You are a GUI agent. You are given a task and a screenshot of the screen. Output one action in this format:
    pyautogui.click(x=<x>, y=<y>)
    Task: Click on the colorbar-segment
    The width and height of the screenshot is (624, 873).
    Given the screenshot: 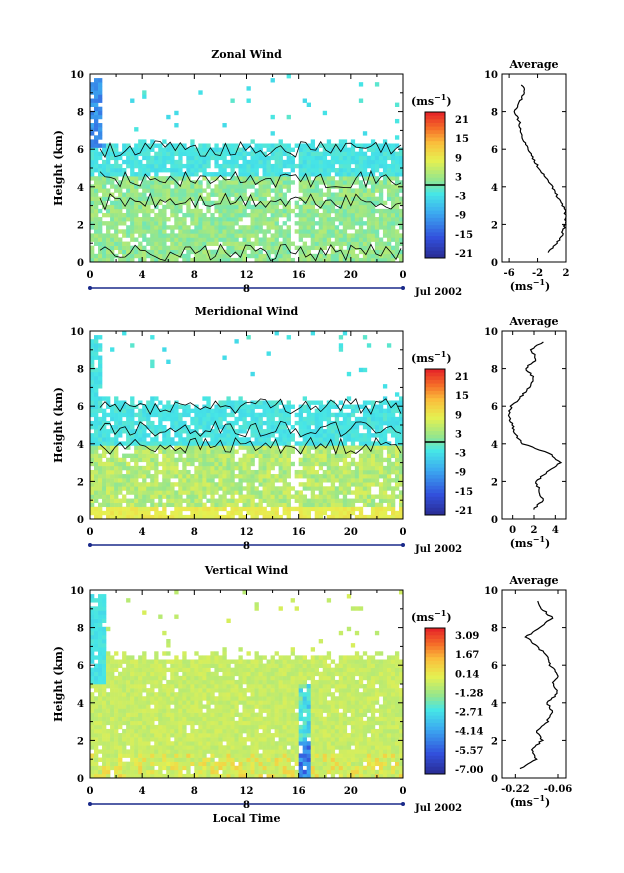 What is the action you would take?
    pyautogui.click(x=435, y=502)
    